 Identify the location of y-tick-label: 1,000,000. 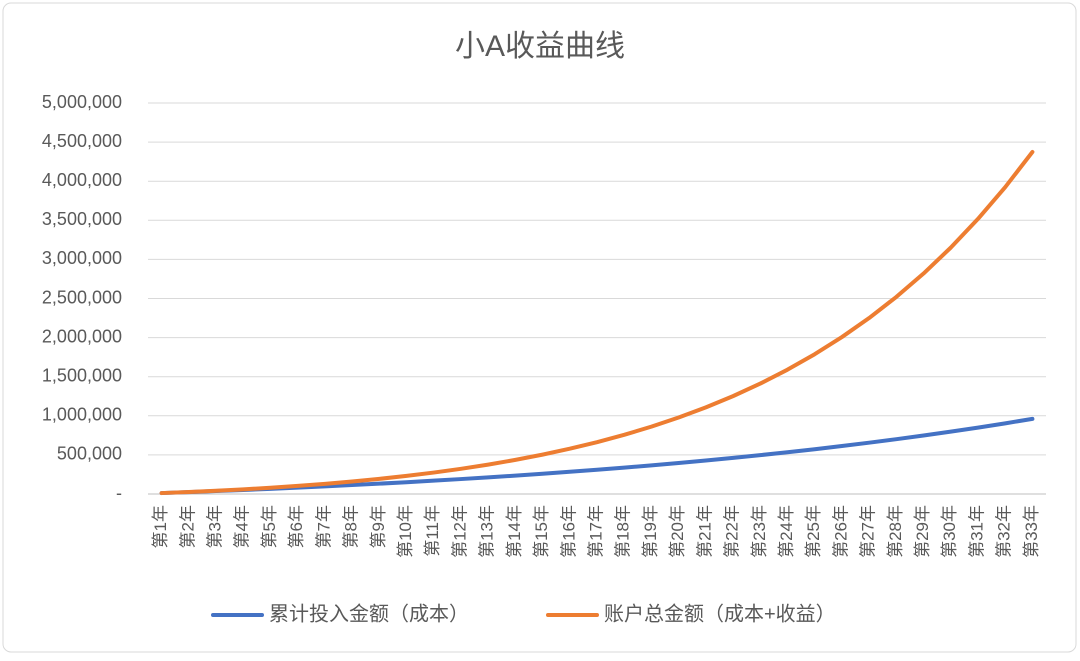
(82, 415).